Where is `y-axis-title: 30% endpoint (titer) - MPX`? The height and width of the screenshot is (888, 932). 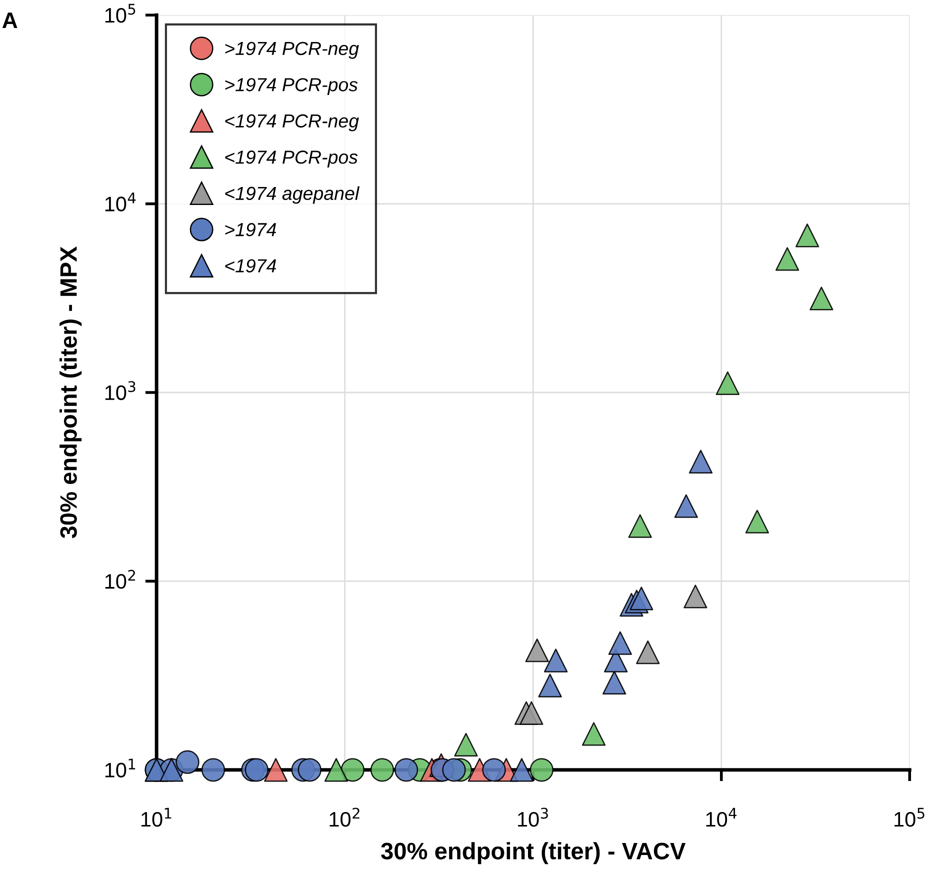 y-axis-title: 30% endpoint (titer) - MPX is located at coordinates (71, 392).